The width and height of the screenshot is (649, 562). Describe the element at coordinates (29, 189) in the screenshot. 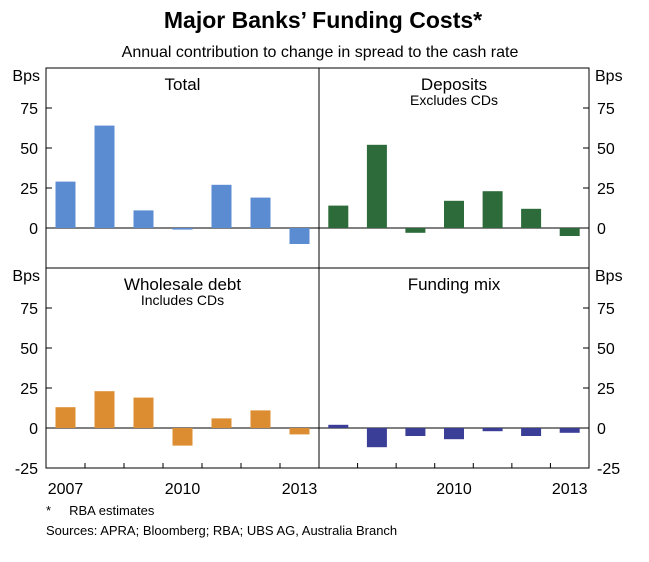

I see `ytick-label-left-top-25: 25` at that location.